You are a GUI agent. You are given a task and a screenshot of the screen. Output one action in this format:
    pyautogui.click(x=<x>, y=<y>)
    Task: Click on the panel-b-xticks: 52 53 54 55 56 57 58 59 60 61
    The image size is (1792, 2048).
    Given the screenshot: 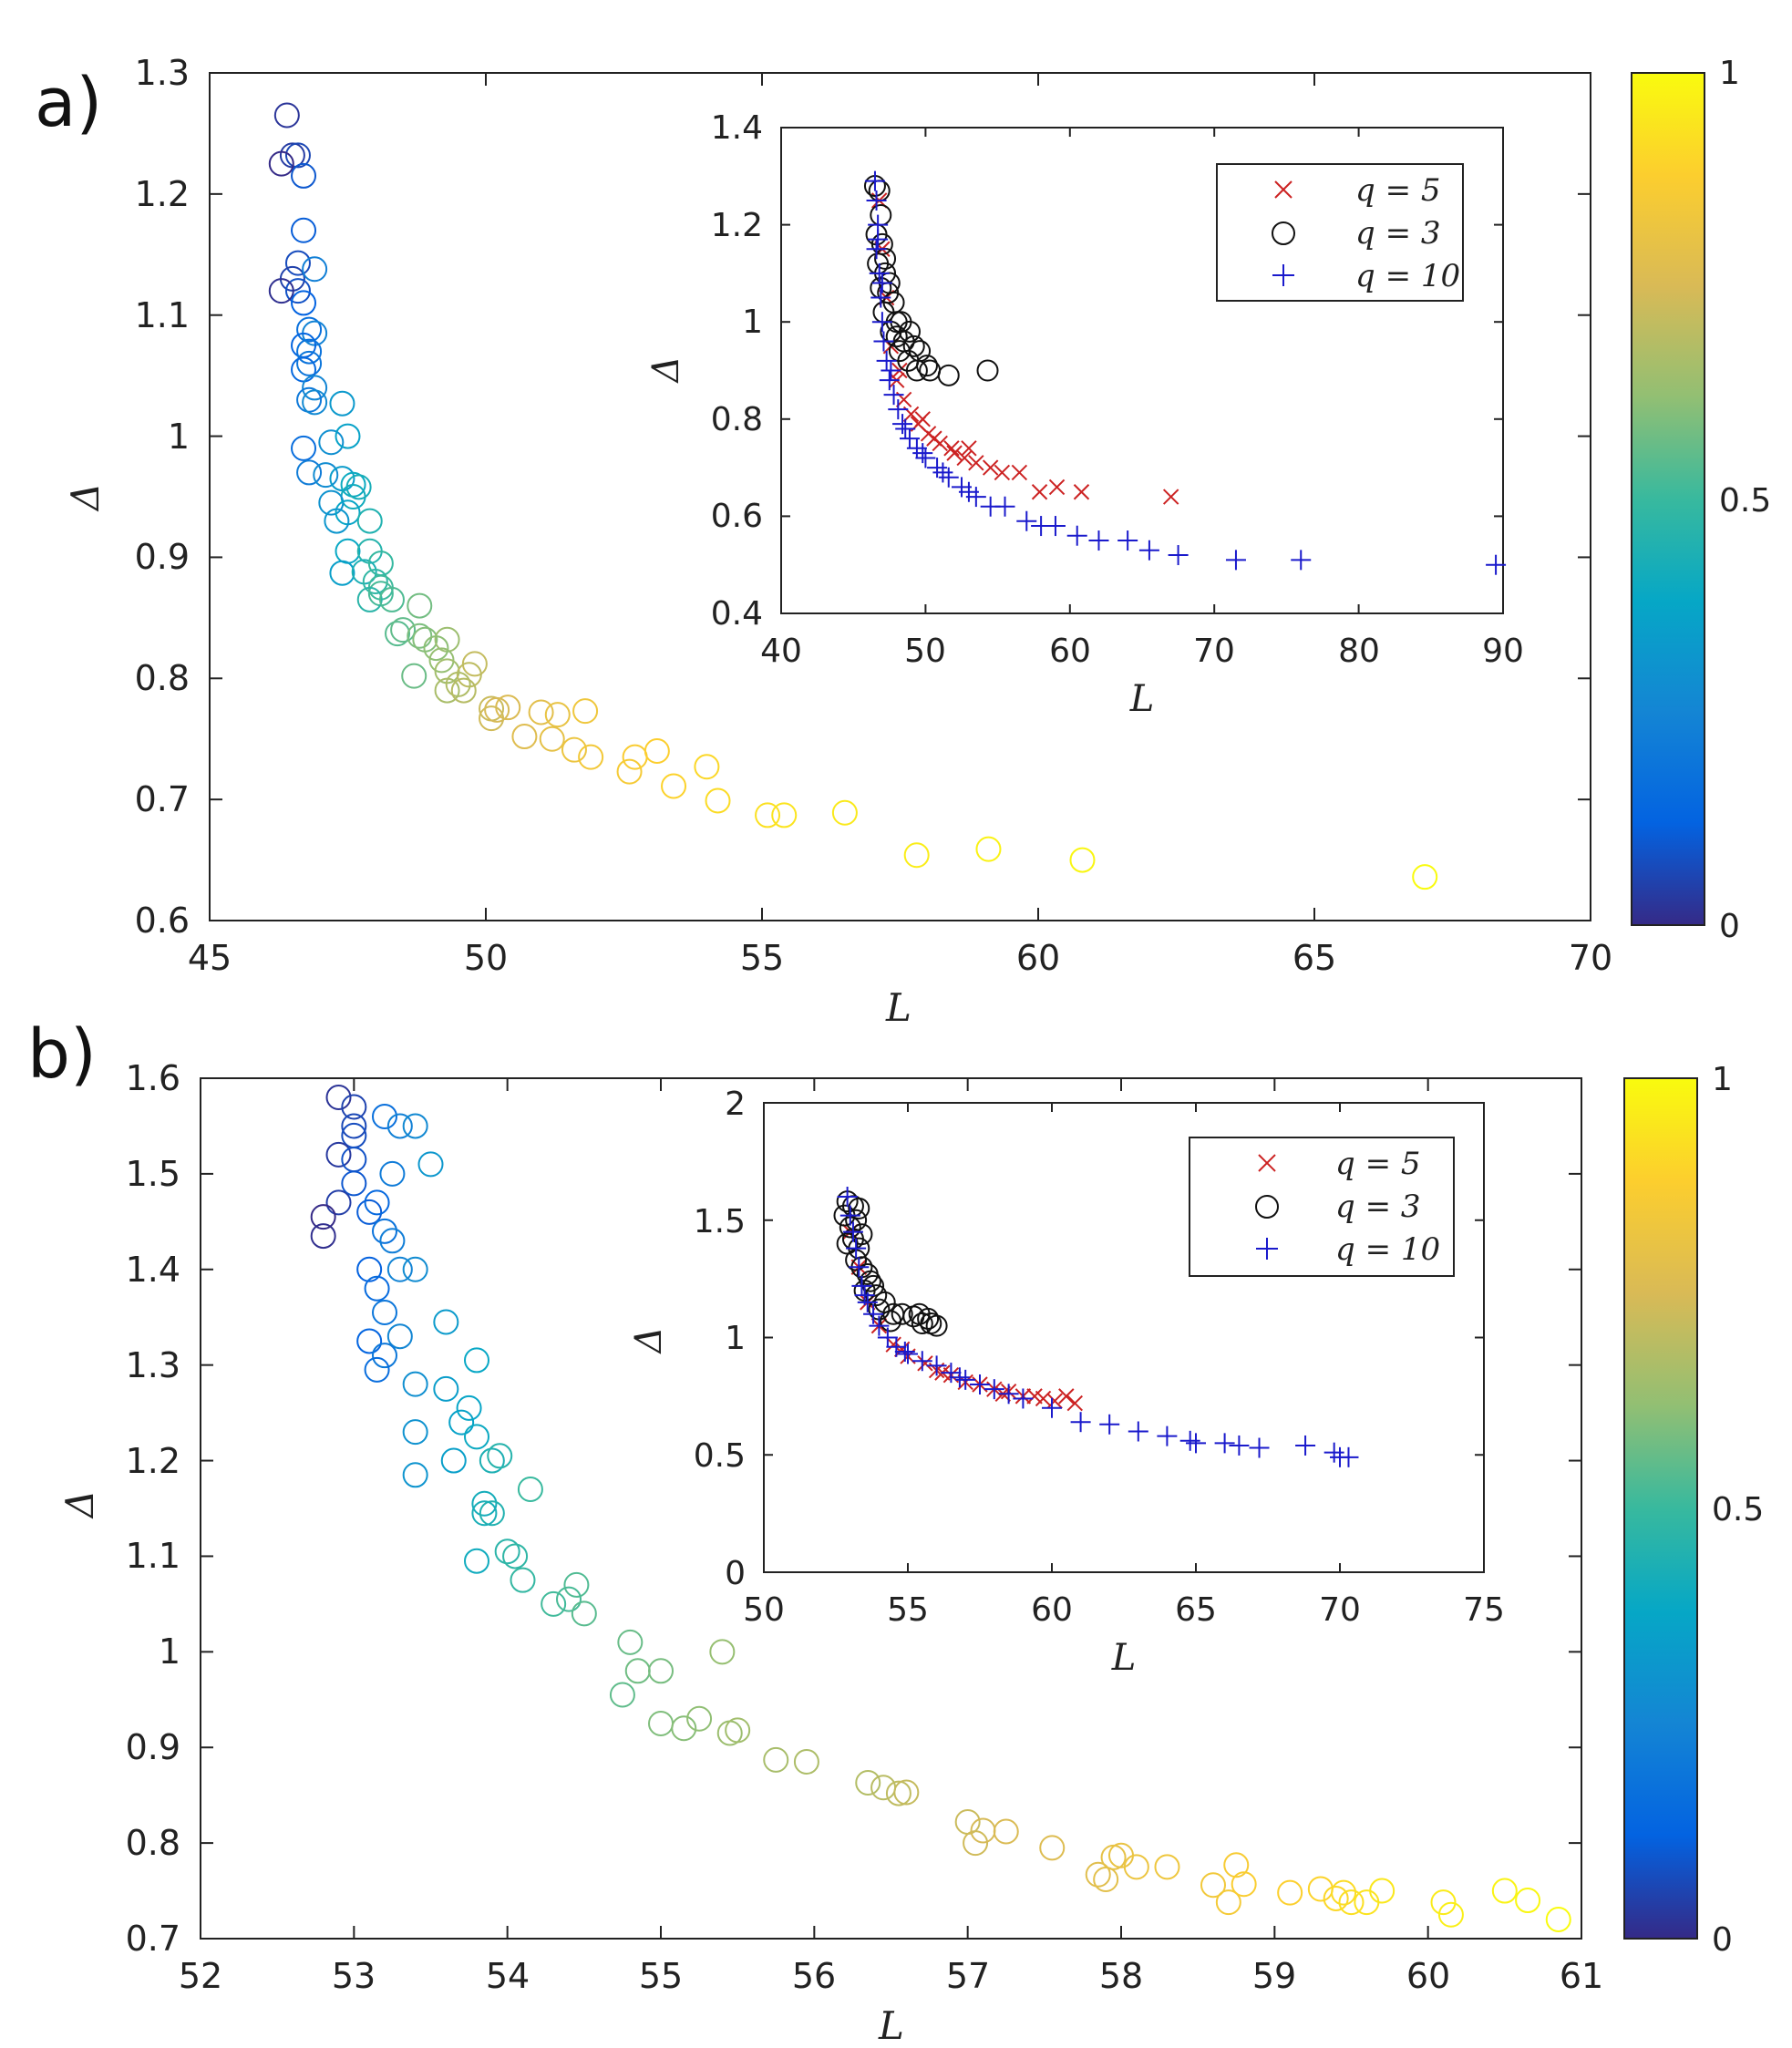 What is the action you would take?
    pyautogui.click(x=891, y=1976)
    